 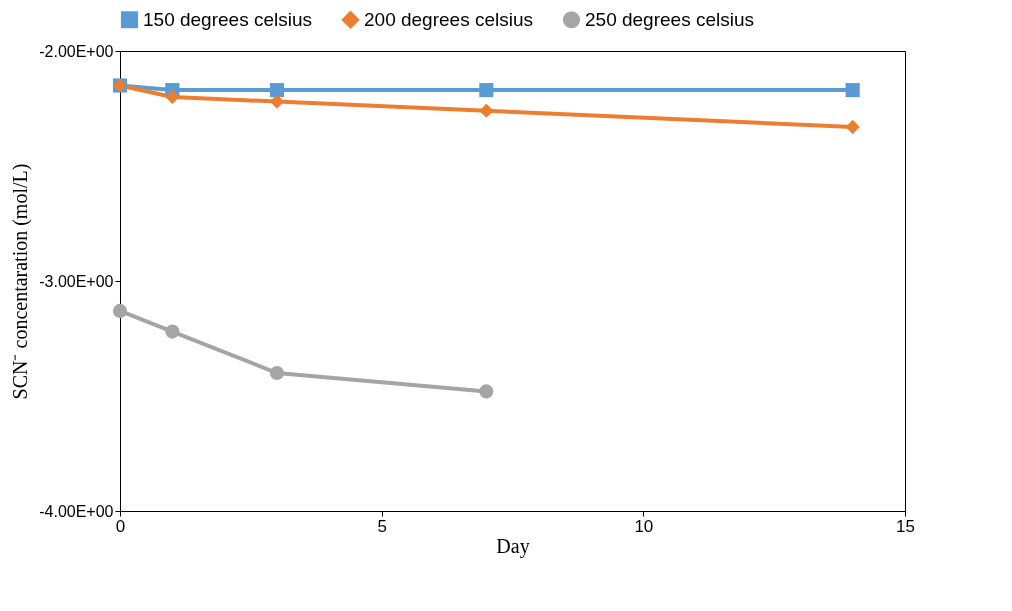 What do you see at coordinates (448, 19) in the screenshot?
I see `legend-label: 200 degrees celsius` at bounding box center [448, 19].